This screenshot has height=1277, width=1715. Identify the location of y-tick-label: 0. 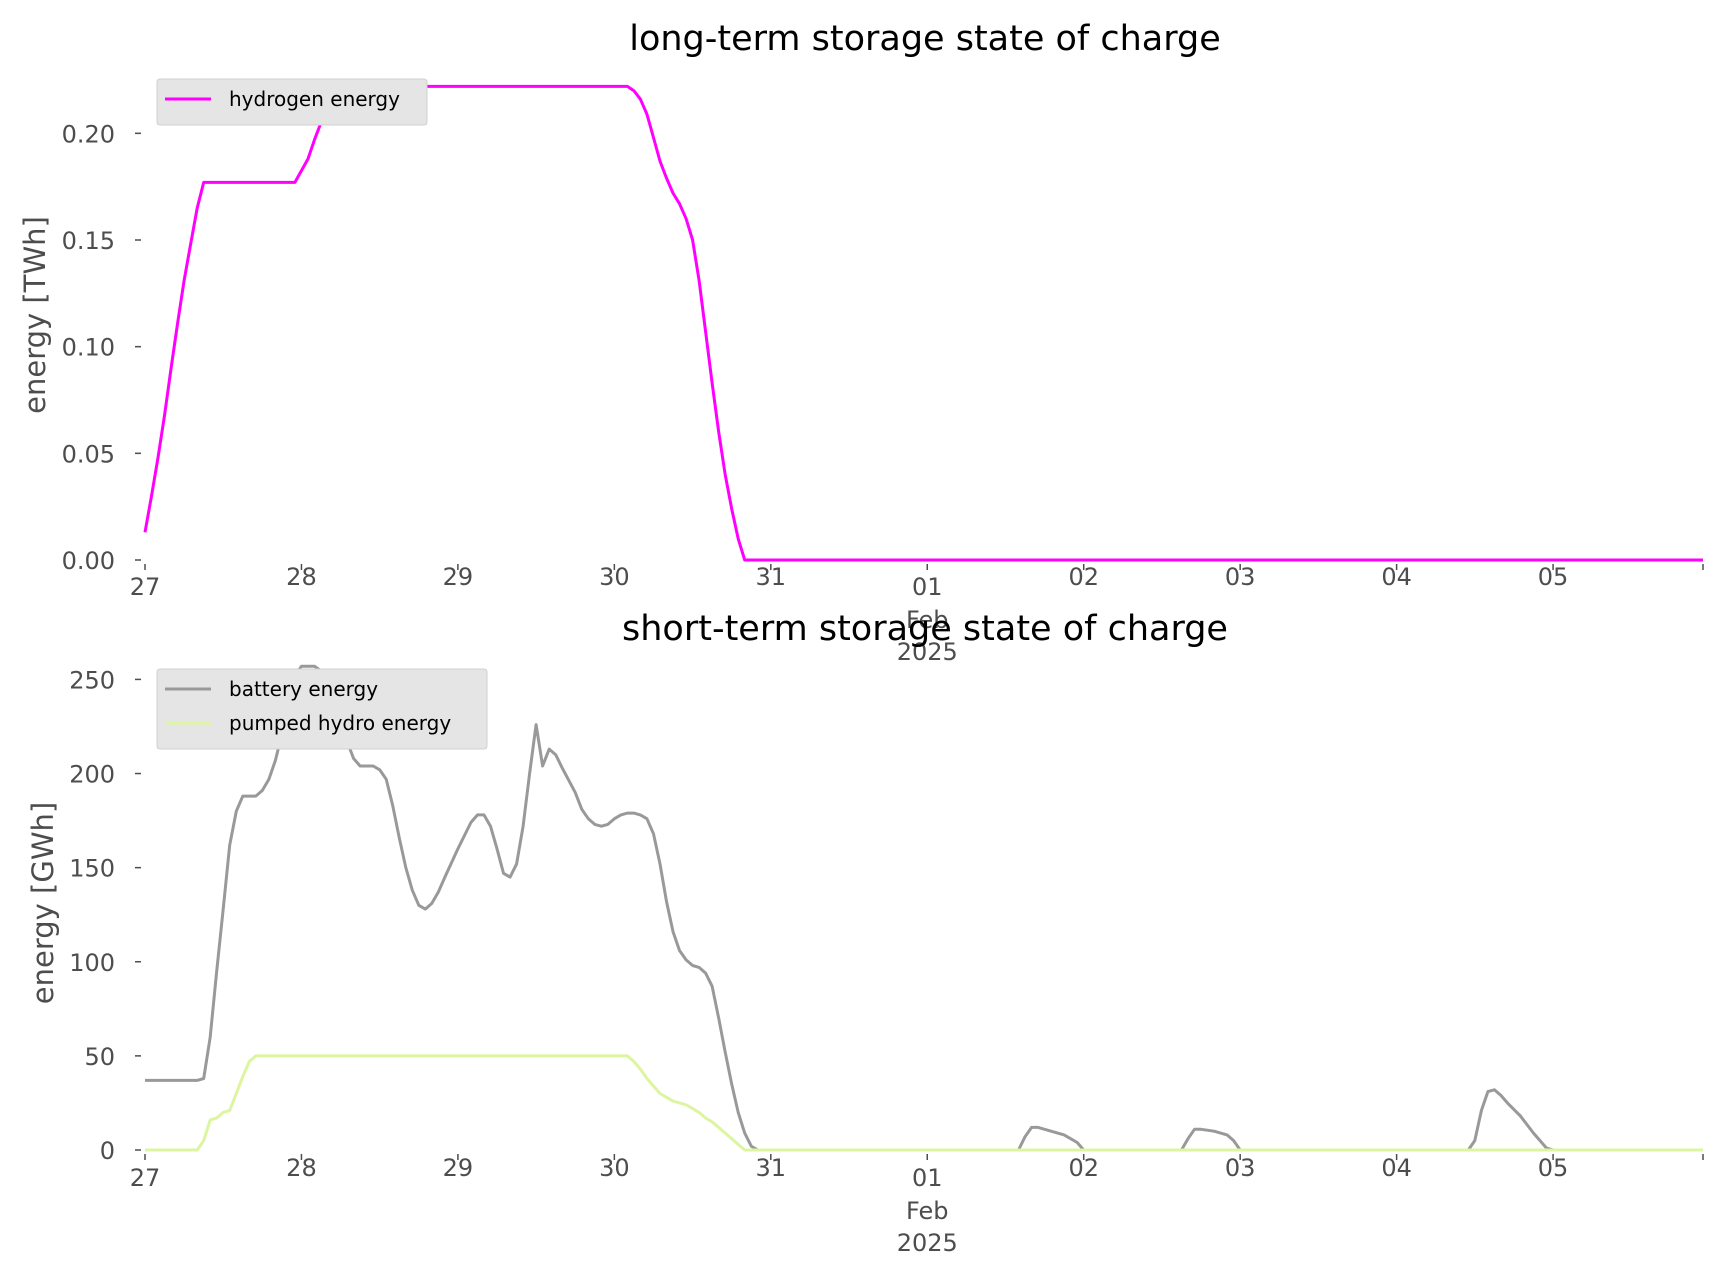
(107, 1151).